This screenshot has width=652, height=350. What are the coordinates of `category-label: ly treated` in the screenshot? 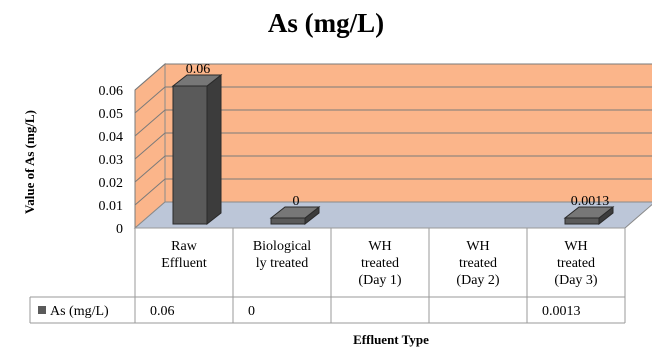 It's located at (282, 263).